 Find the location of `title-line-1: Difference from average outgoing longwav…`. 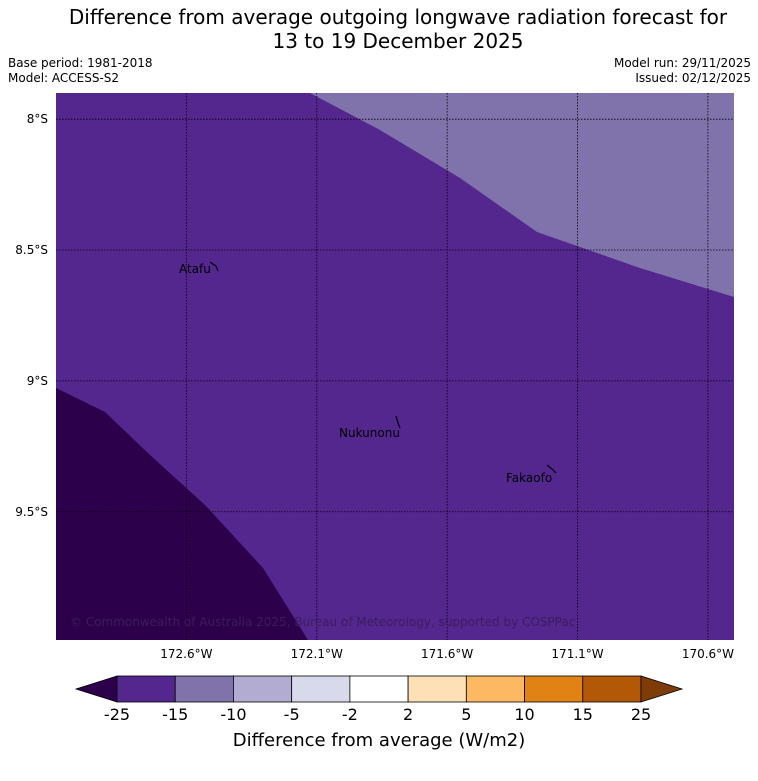

title-line-1: Difference from average outgoing longwav… is located at coordinates (398, 17).